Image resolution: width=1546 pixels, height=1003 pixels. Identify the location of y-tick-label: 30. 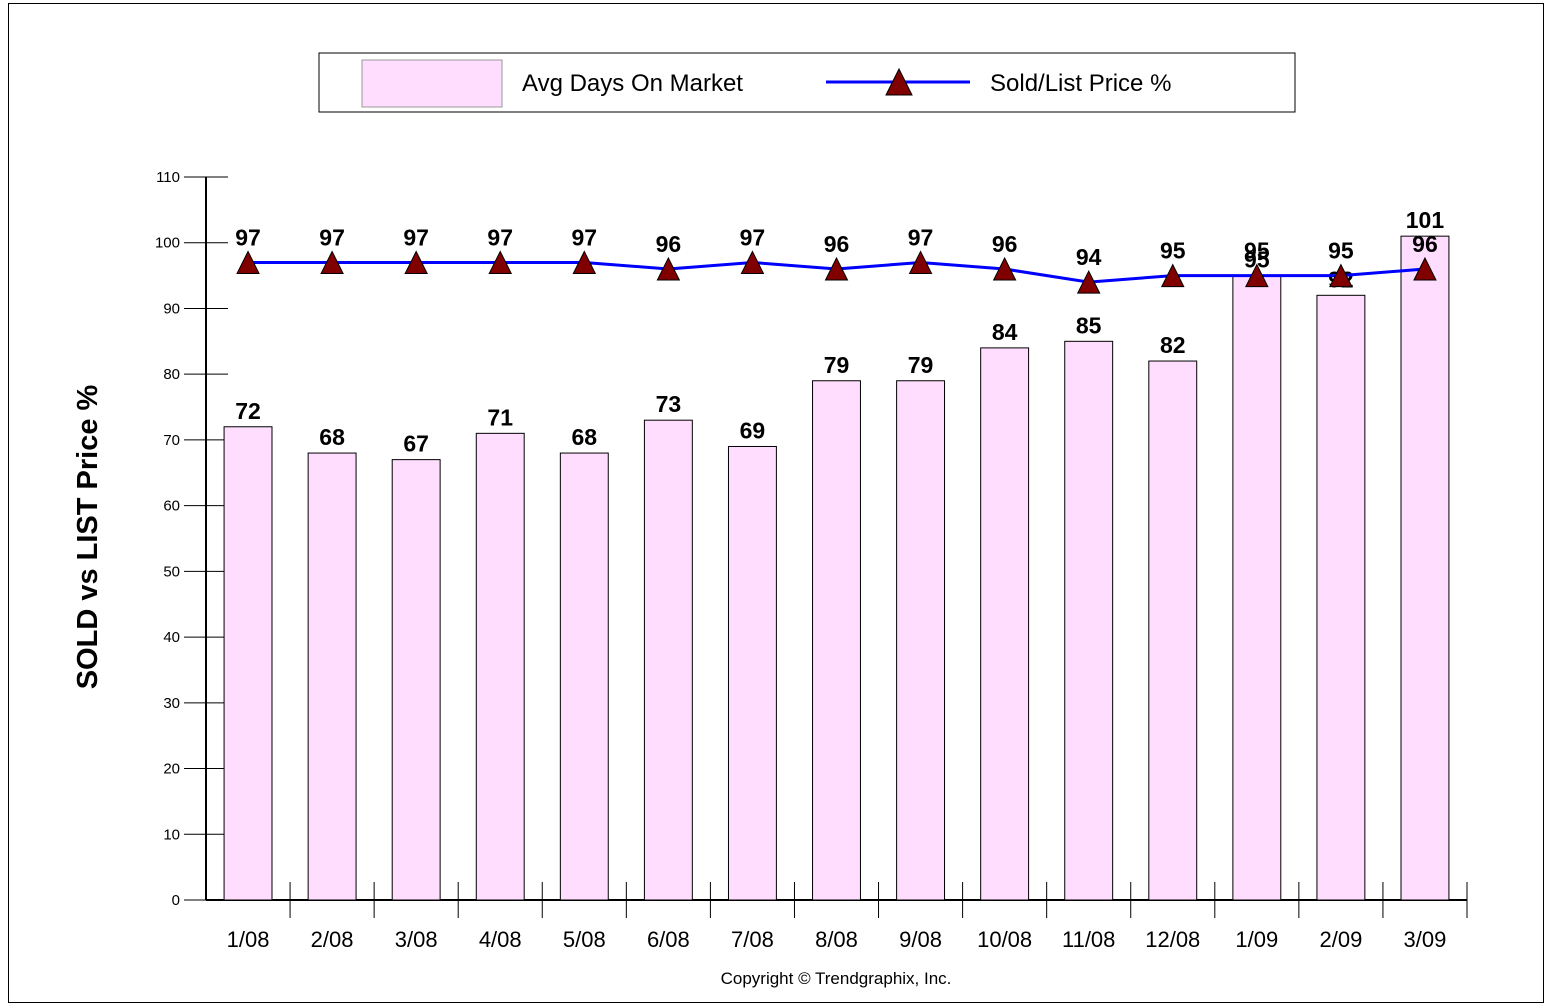
(171, 703).